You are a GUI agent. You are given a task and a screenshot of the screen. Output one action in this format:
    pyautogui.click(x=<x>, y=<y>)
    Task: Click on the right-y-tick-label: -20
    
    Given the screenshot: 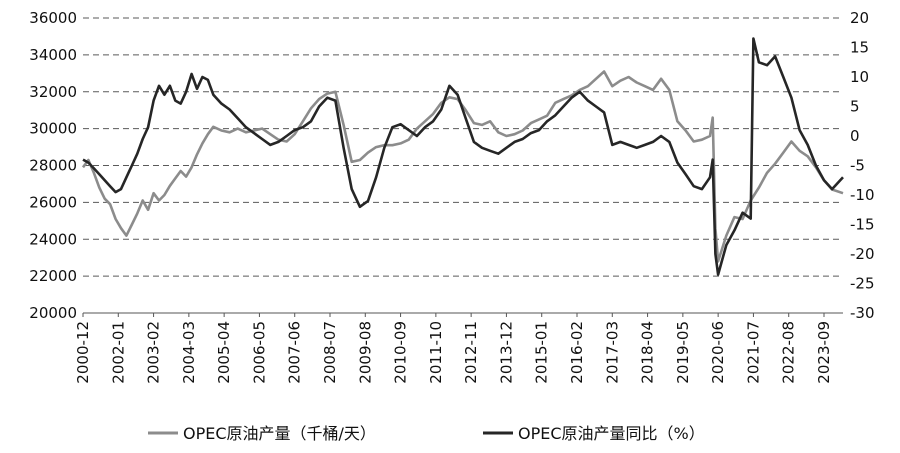 What is the action you would take?
    pyautogui.click(x=862, y=254)
    